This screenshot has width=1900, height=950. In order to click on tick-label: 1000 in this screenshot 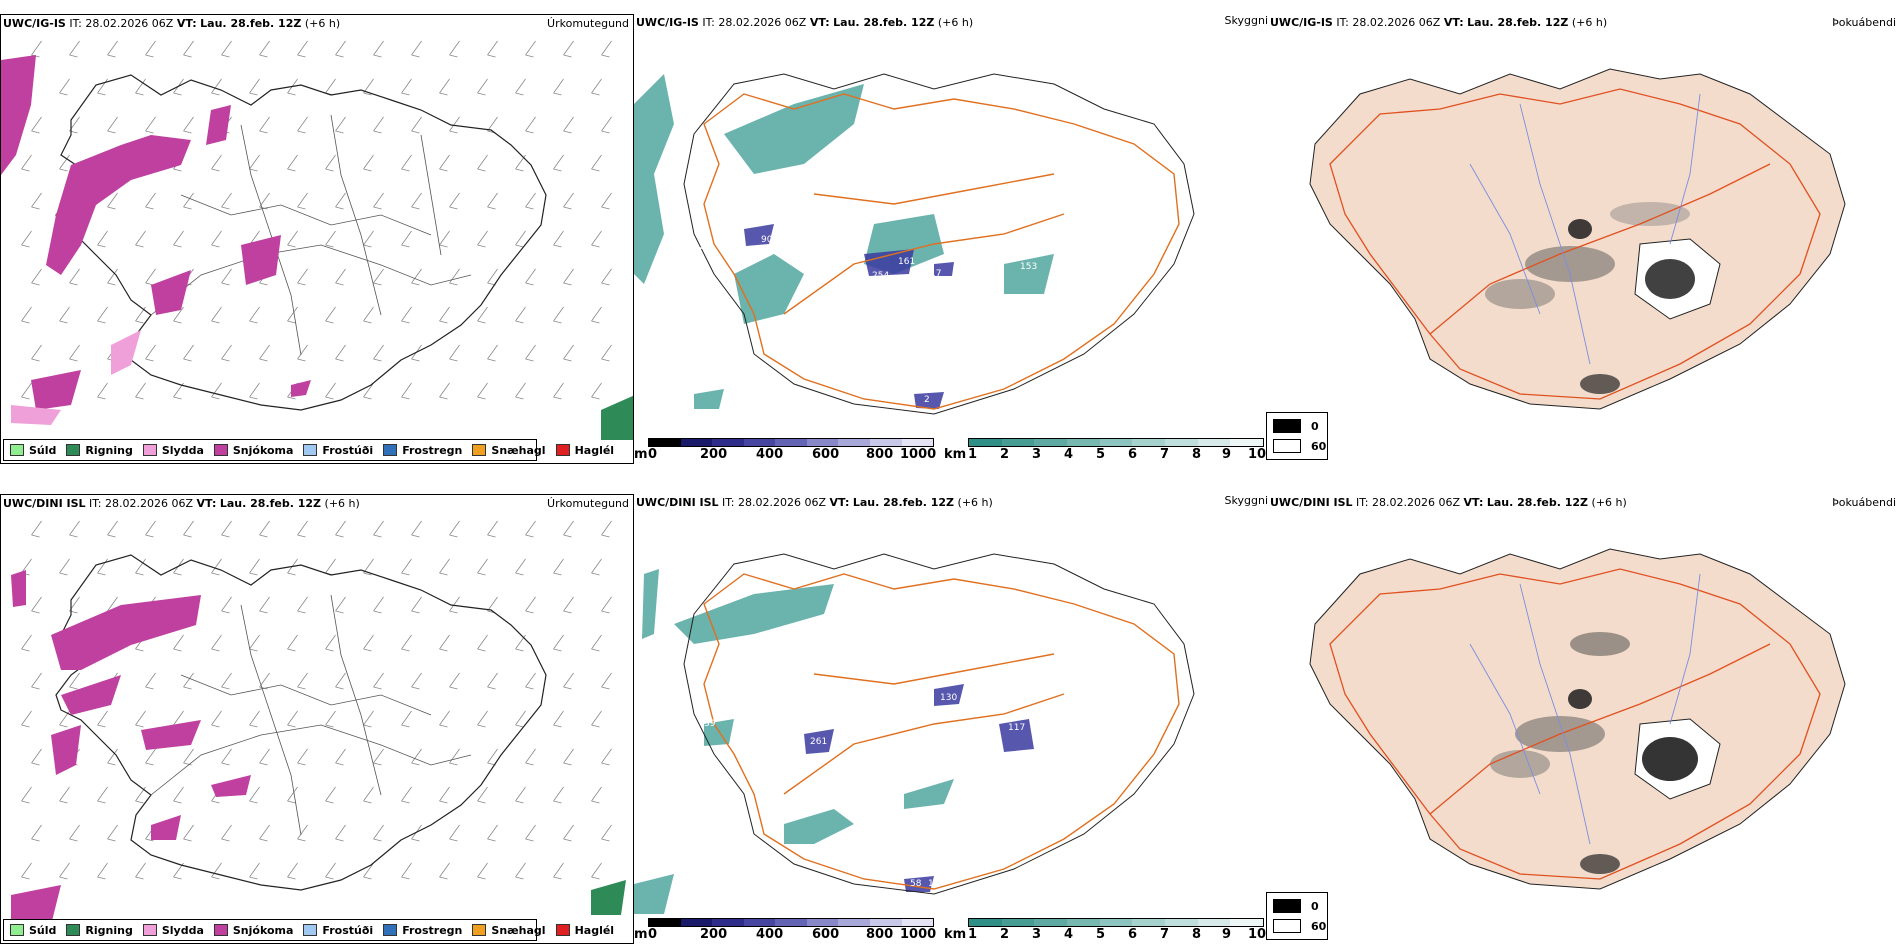, I will do `click(918, 454)`.